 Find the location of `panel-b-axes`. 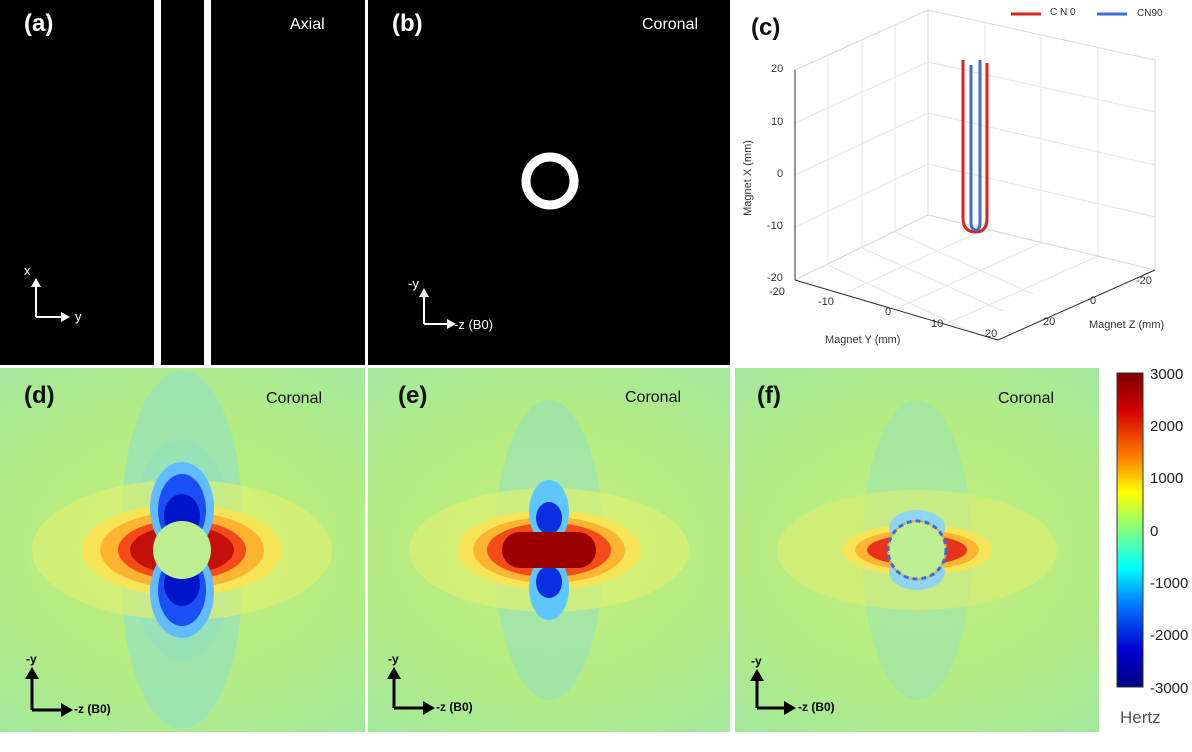

panel-b-axes is located at coordinates (437, 308).